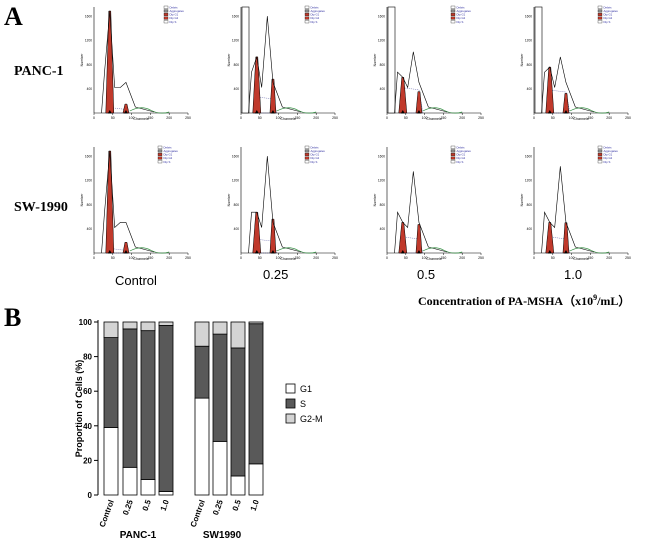 This screenshot has width=650, height=543. Describe the element at coordinates (558, 101) in the screenshot. I see `s-phase-area` at that location.